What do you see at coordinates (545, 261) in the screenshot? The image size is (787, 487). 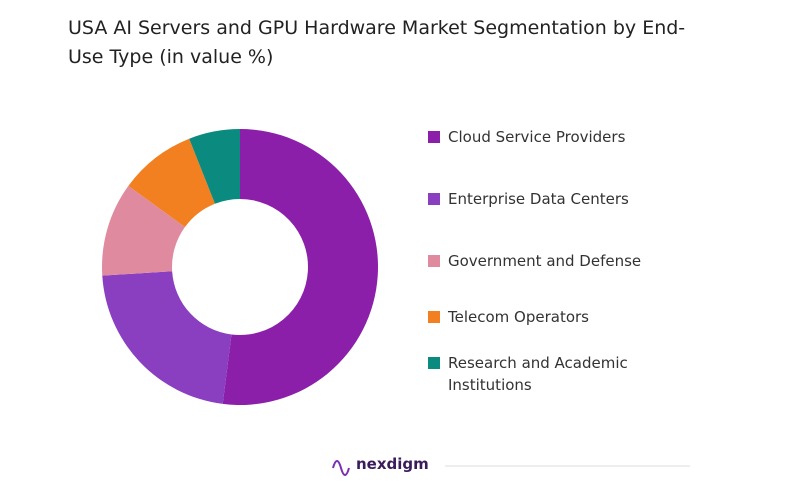 I see `legend-label: Government and Defense` at bounding box center [545, 261].